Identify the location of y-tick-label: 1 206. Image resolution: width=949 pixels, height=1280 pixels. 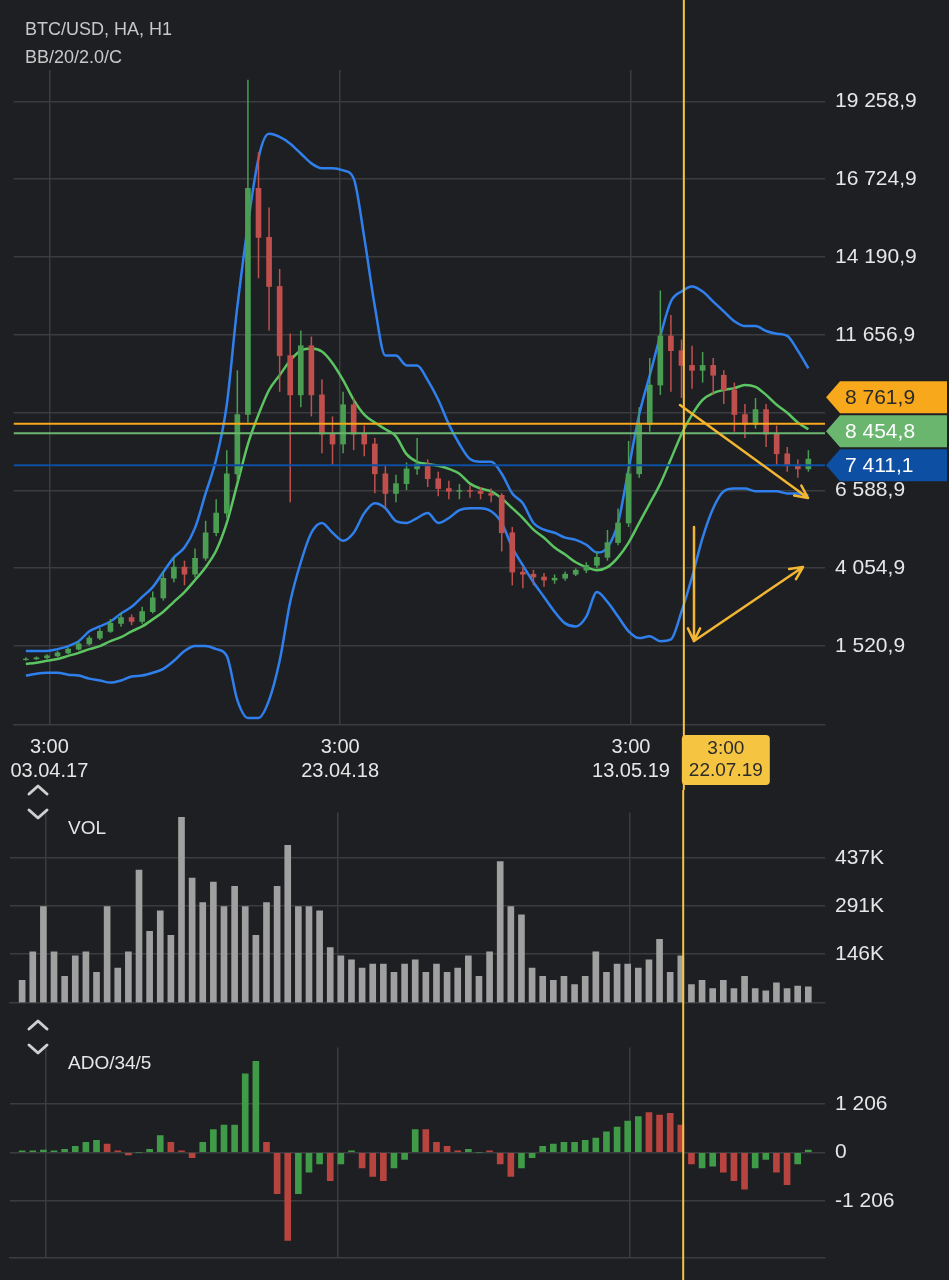
(861, 1102).